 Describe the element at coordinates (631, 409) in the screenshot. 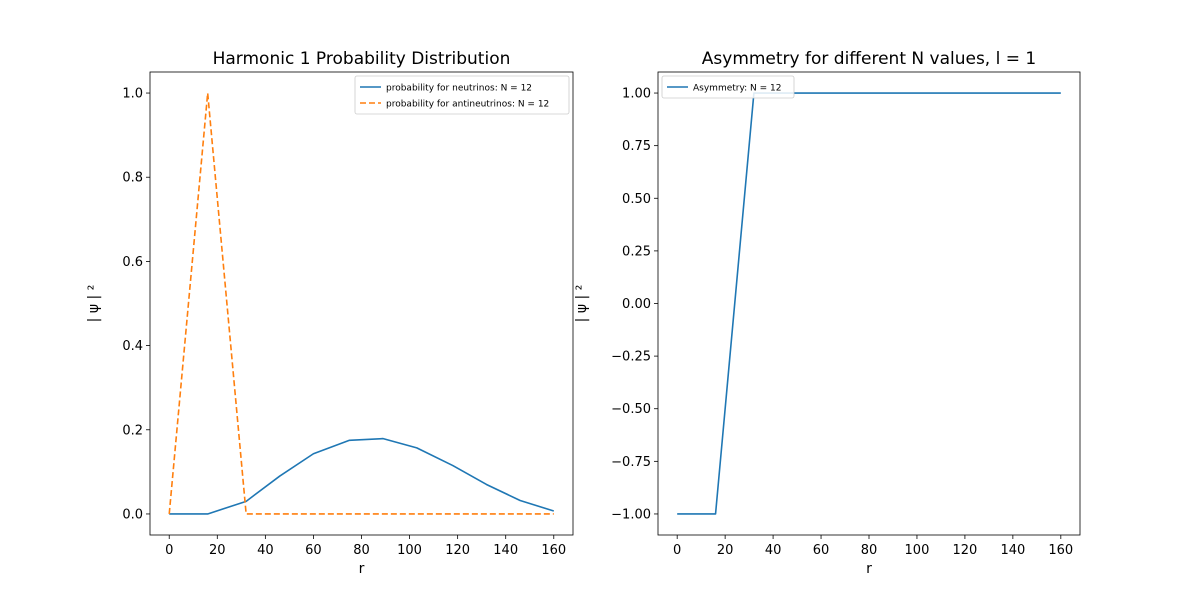

I see `y-tick-label: −0.50` at that location.